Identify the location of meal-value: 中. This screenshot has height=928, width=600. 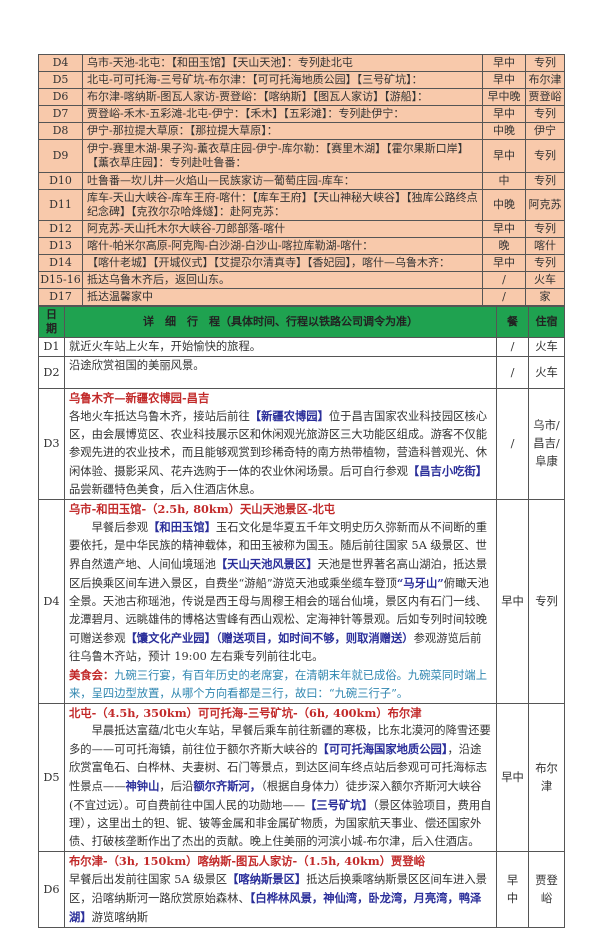
(504, 181).